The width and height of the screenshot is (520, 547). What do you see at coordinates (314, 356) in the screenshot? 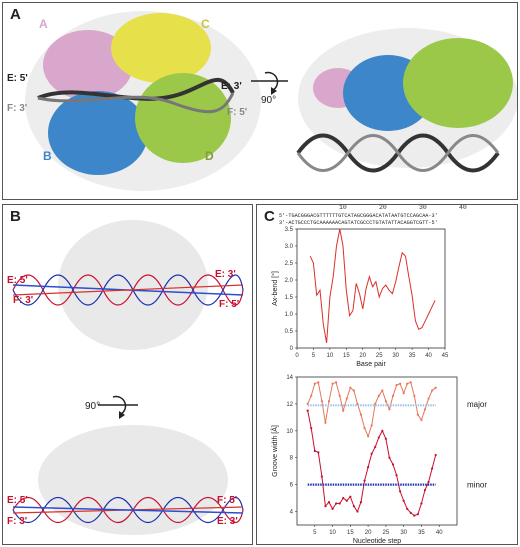
I see `x-tick-label: 5` at bounding box center [314, 356].